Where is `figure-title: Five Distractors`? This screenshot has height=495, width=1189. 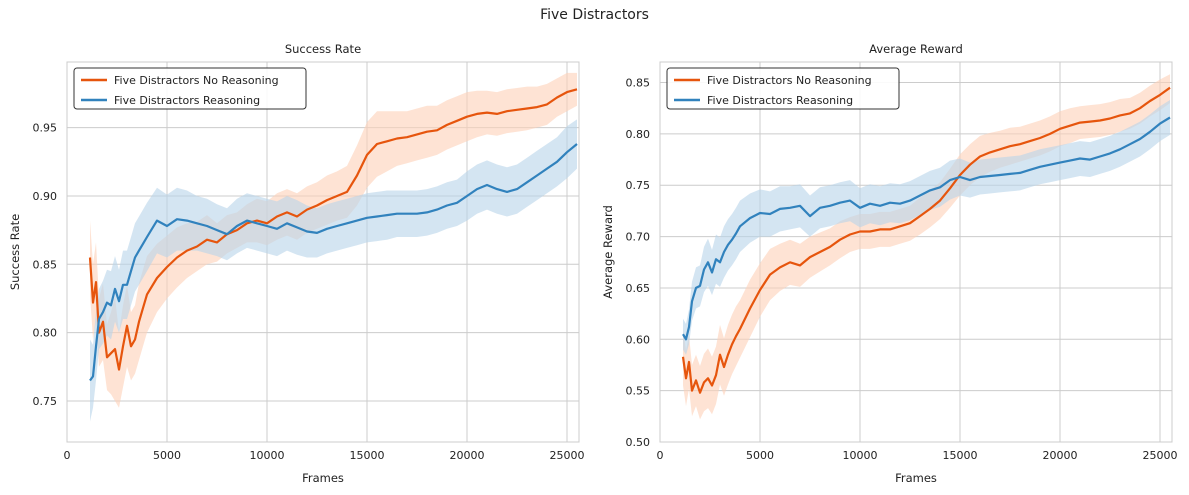 figure-title: Five Distractors is located at coordinates (594, 15).